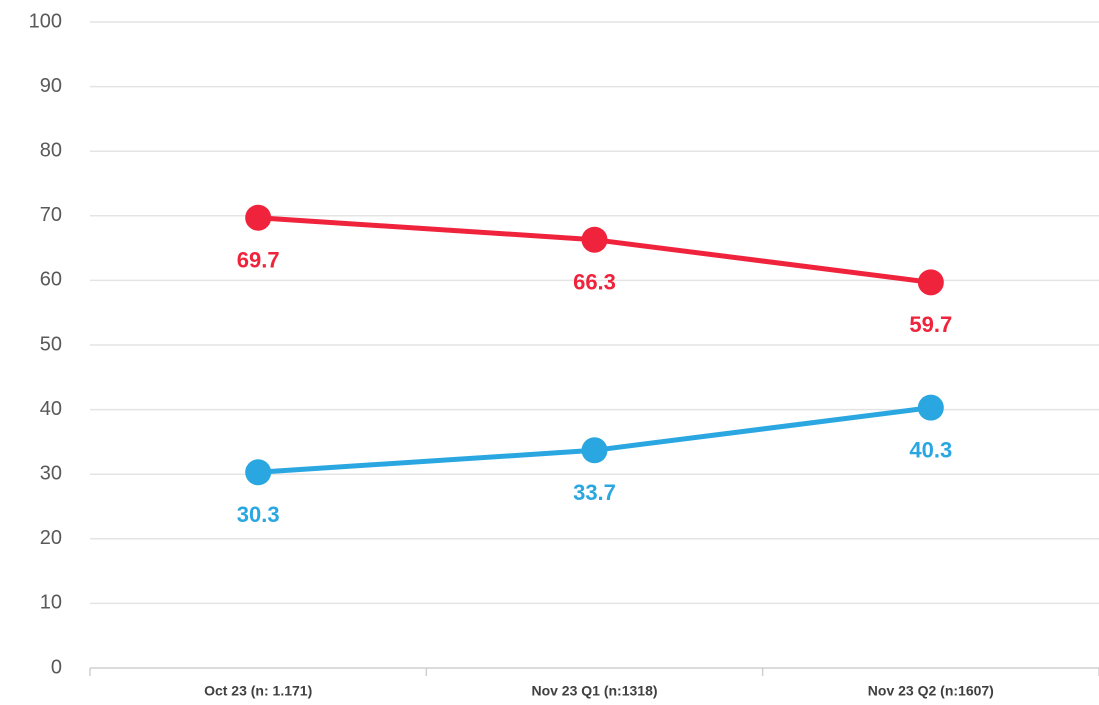 This screenshot has height=705, width=1099. I want to click on data-label: 33.7, so click(594, 492).